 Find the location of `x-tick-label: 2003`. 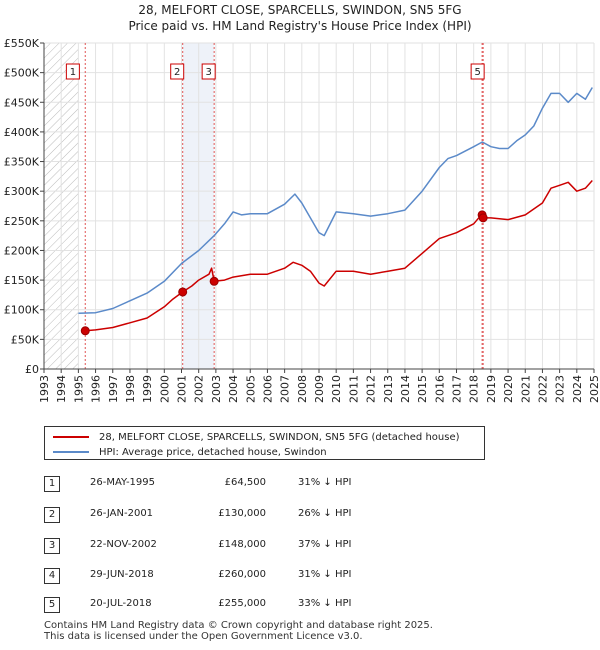

x-tick-label: 2003 is located at coordinates (216, 389).